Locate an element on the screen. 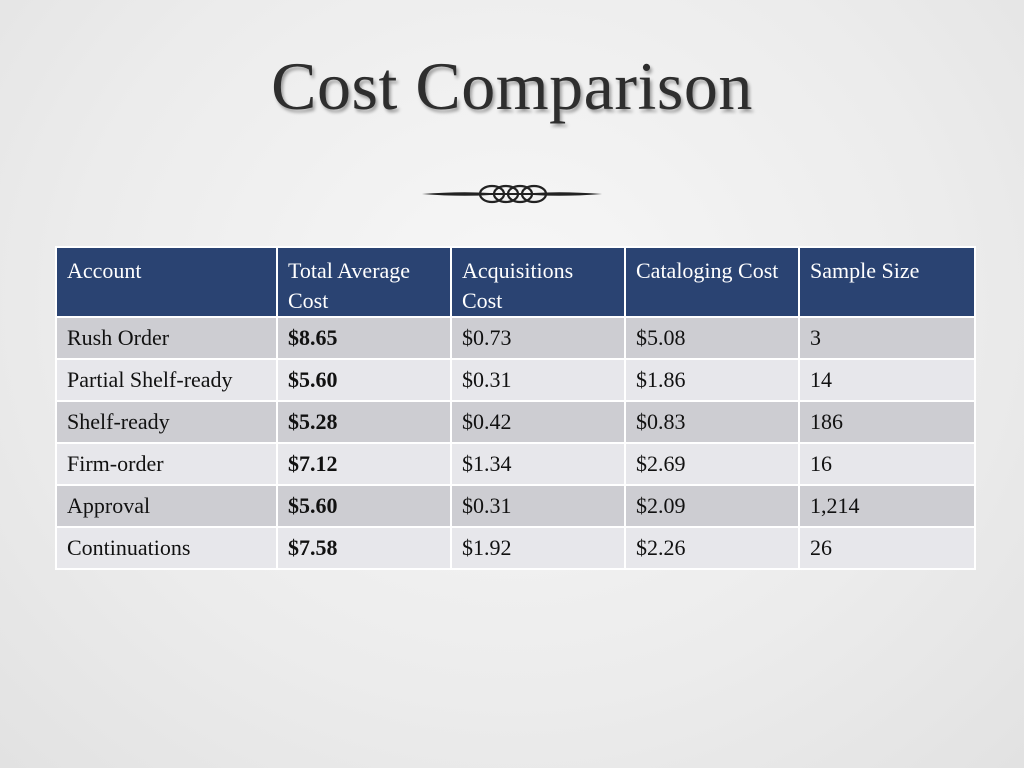 This screenshot has width=1024, height=768. cell-cataloging-cost: $0.83 is located at coordinates (712, 422).